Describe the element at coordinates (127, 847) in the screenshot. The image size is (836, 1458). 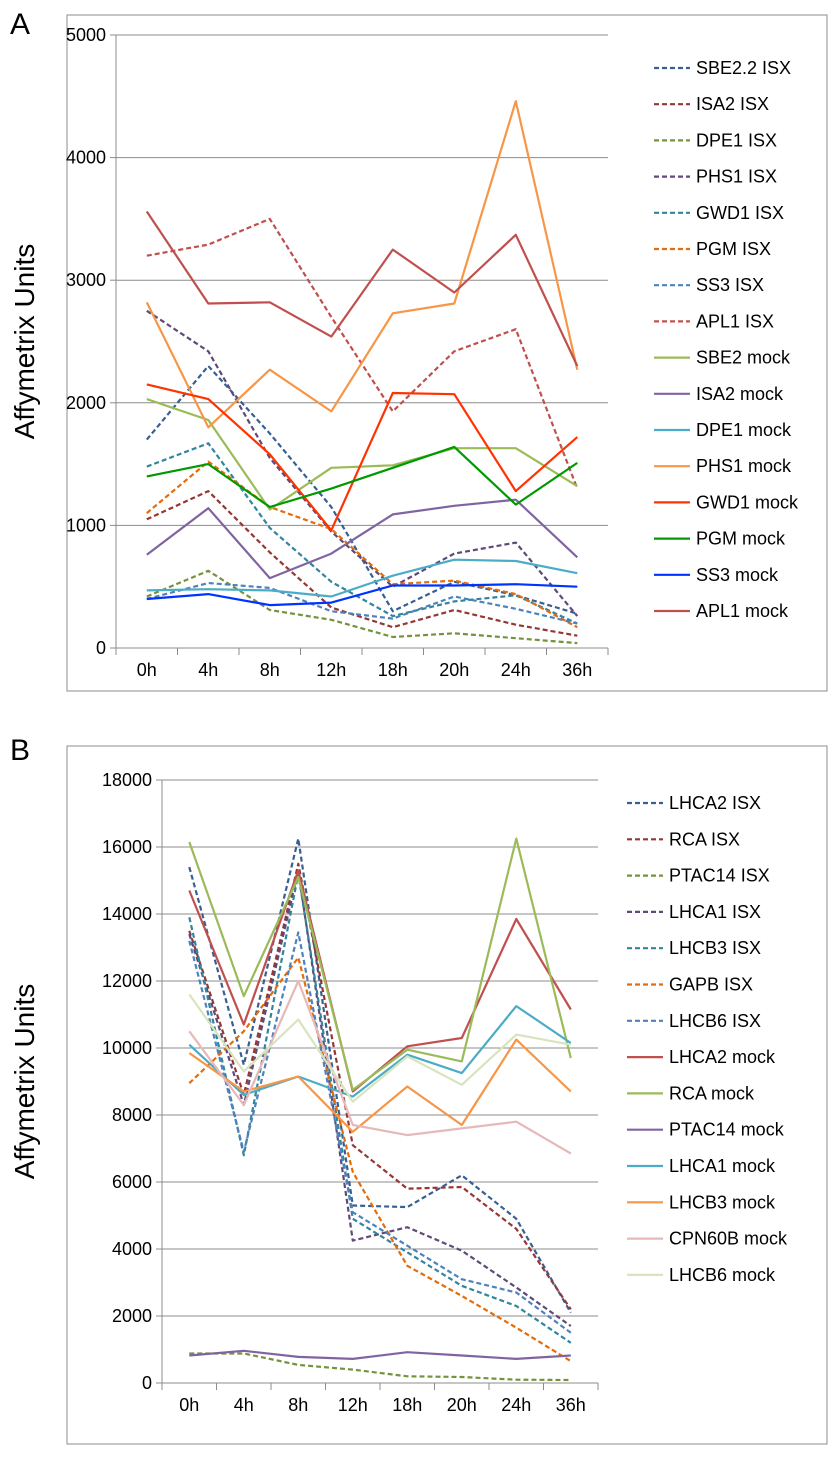
I see `y-tick-label: 16000` at that location.